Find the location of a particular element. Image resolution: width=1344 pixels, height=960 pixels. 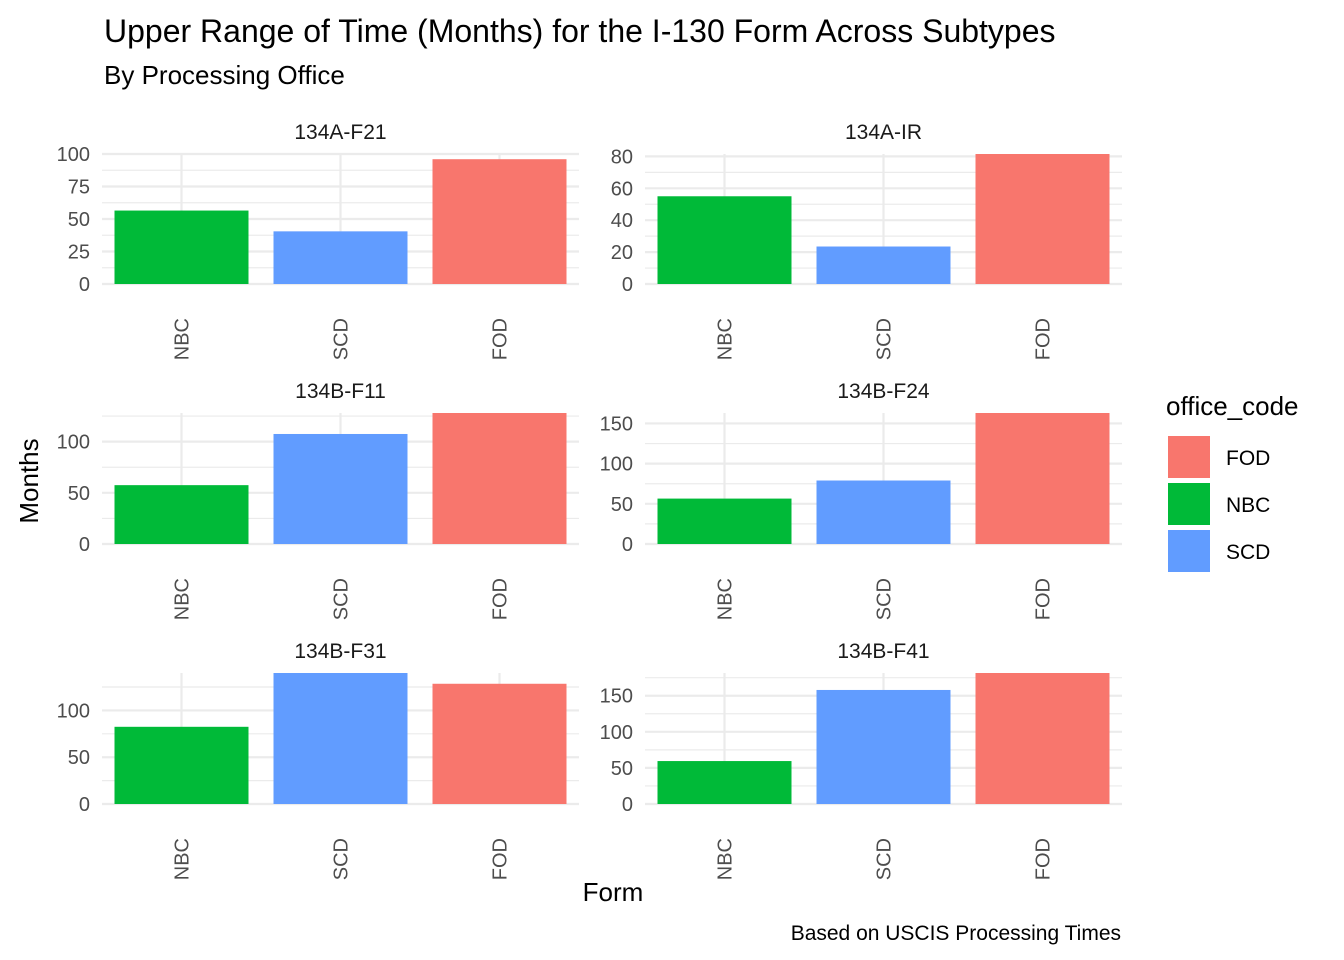

facet-label: 134B-F24 is located at coordinates (883, 391).